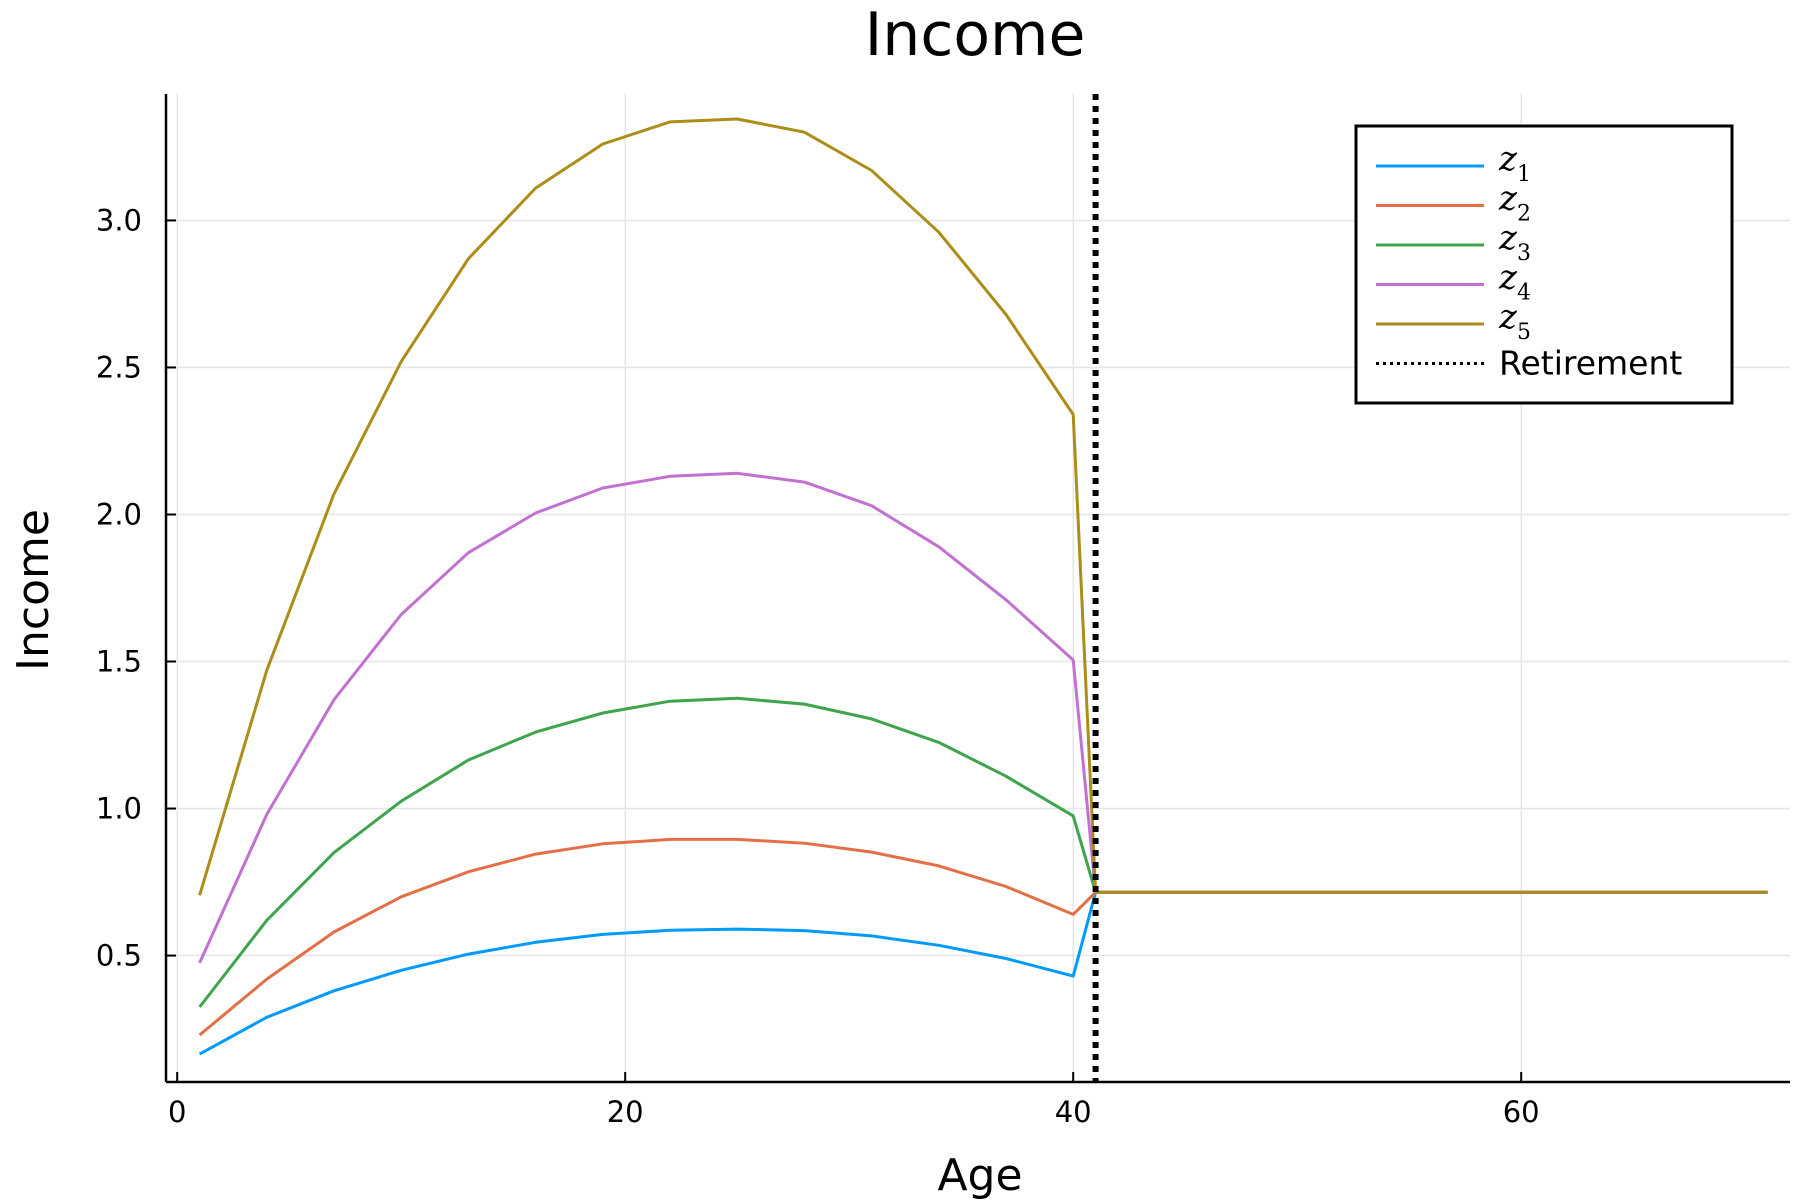 Image resolution: width=1800 pixels, height=1200 pixels. I want to click on y-tick-label: 1.5, so click(119, 662).